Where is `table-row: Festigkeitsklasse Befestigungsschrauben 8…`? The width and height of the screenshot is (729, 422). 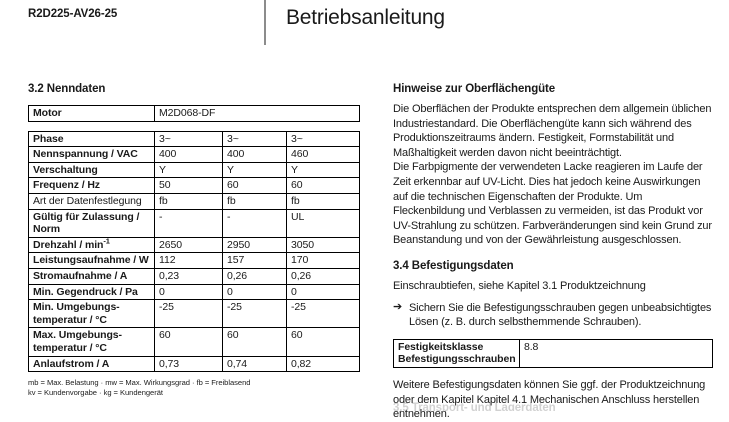 table-row: Festigkeitsklasse Befestigungsschrauben 8… is located at coordinates (553, 353).